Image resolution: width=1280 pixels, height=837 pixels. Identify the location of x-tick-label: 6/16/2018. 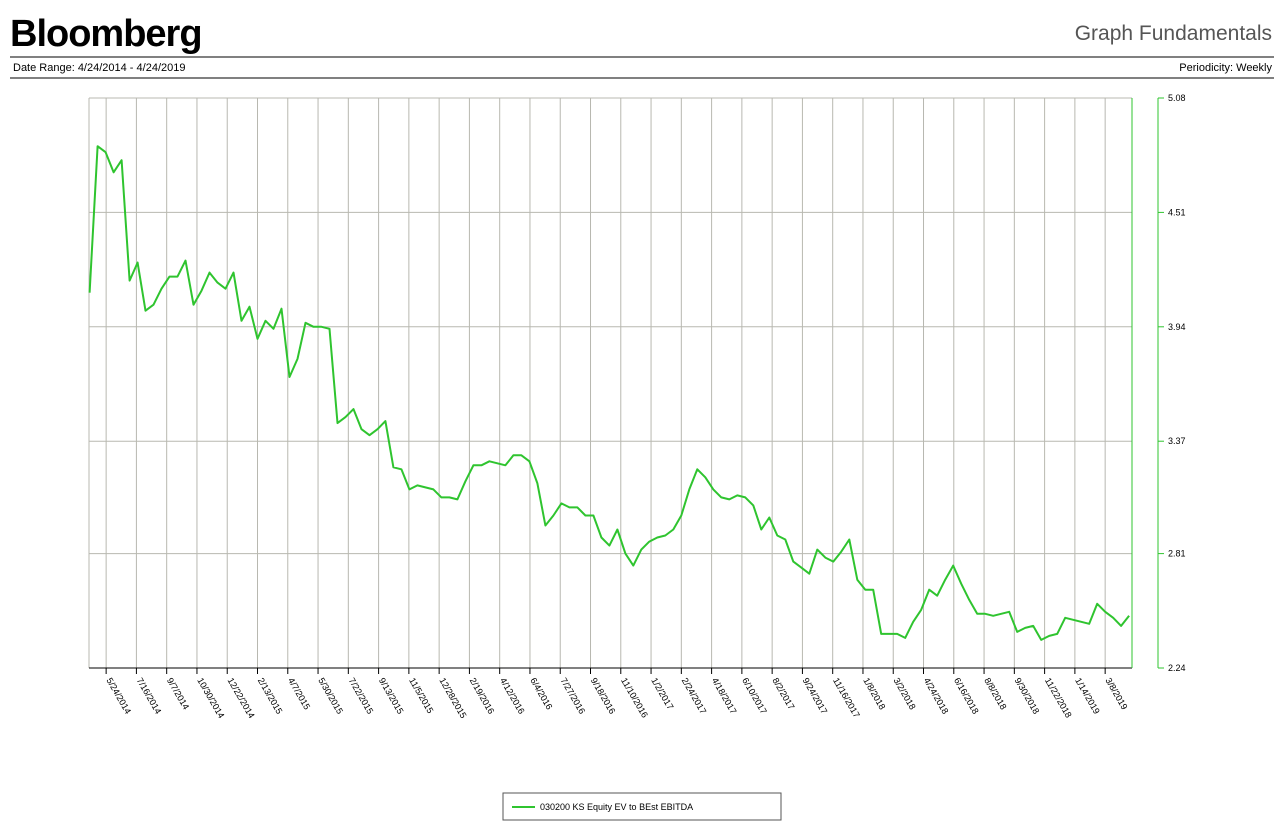
(966, 696).